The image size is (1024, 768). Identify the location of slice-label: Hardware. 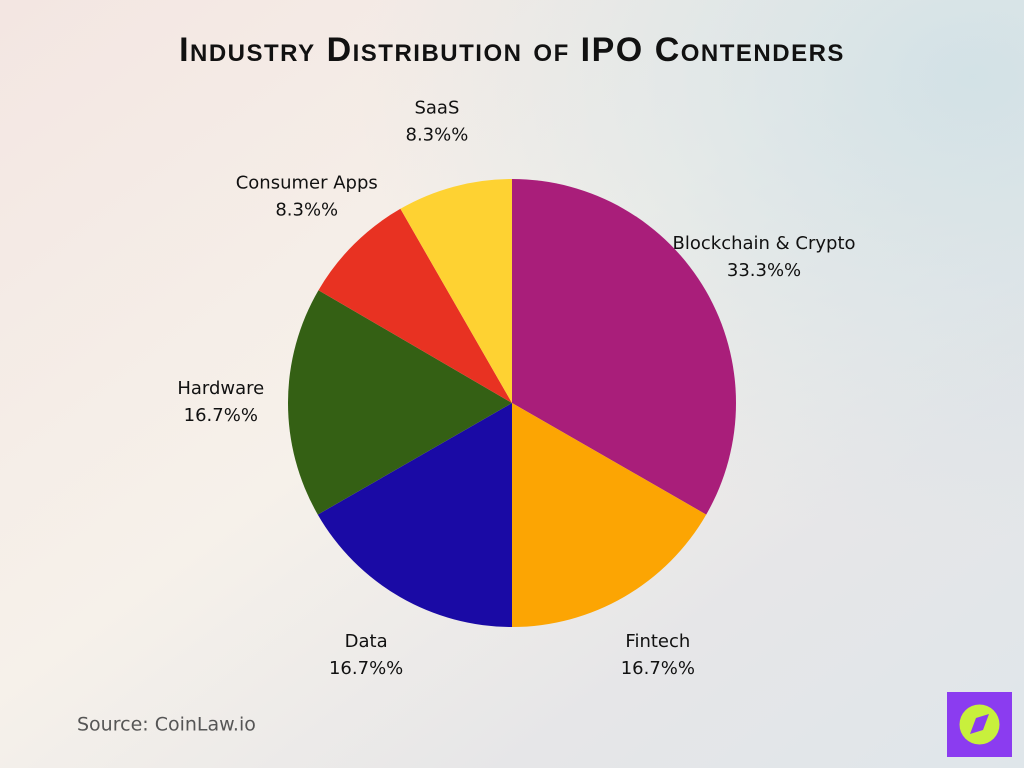
(220, 388).